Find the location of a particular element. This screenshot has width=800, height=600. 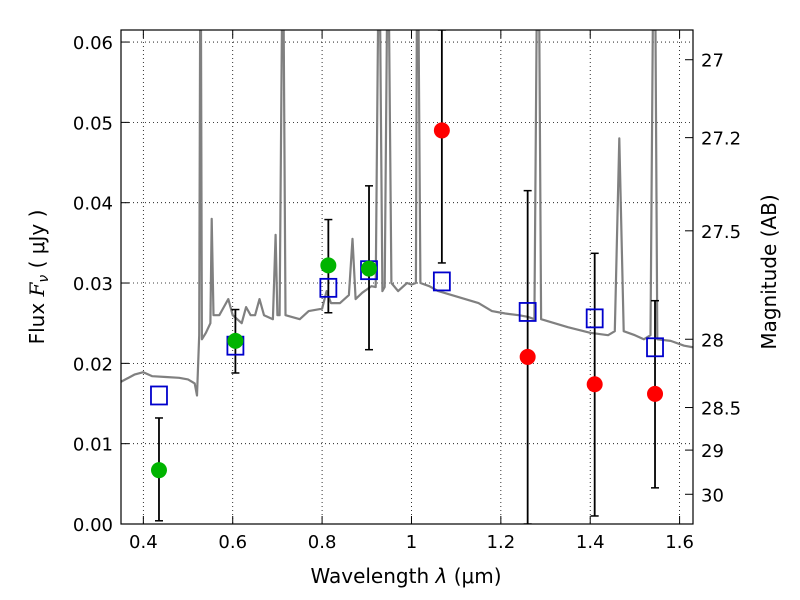

y2-tick-label: 28.5 is located at coordinates (721, 409).